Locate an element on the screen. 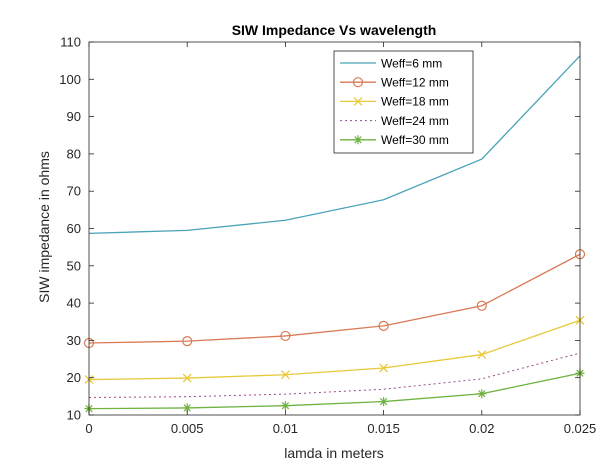 This screenshot has width=611, height=473. chart-title: SIW Impedance Vs wavelength is located at coordinates (334, 30).